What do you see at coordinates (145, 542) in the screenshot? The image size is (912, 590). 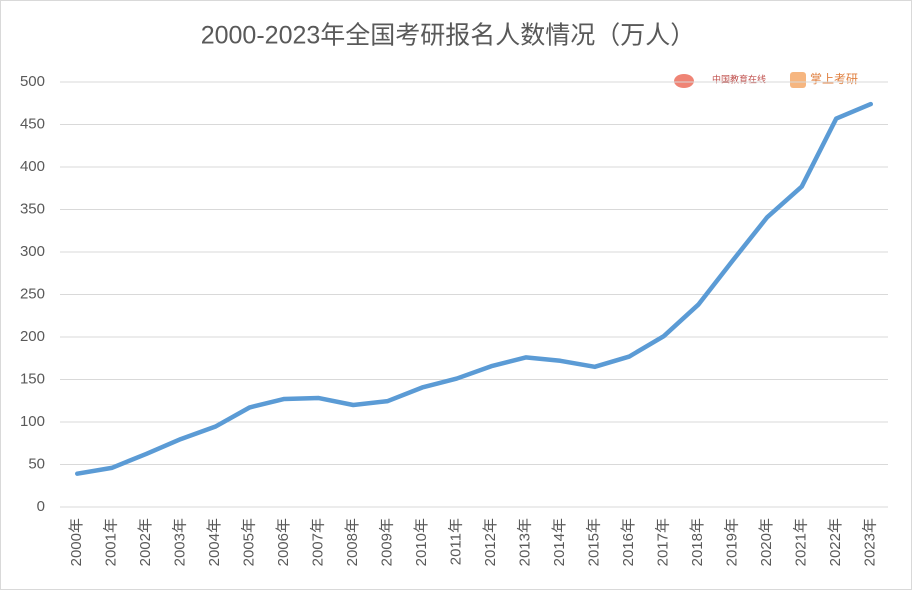 I see `x-tick-label: 2002年` at bounding box center [145, 542].